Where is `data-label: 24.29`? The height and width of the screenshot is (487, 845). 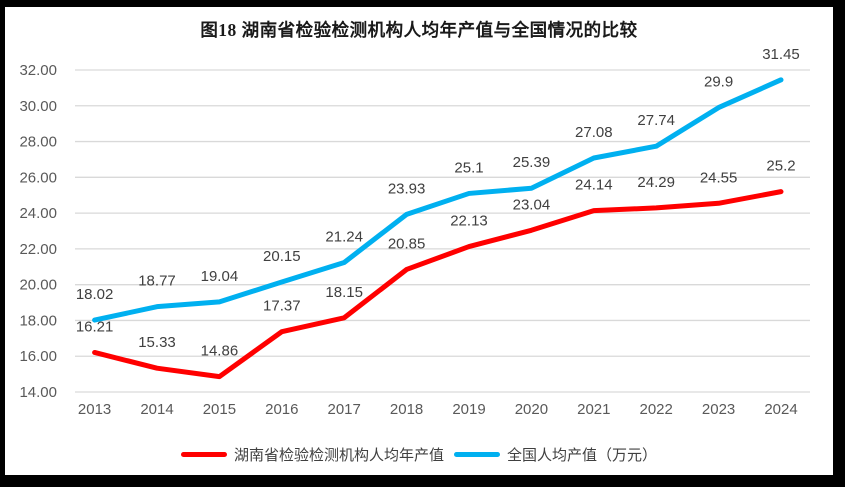
data-label: 24.29 is located at coordinates (656, 182).